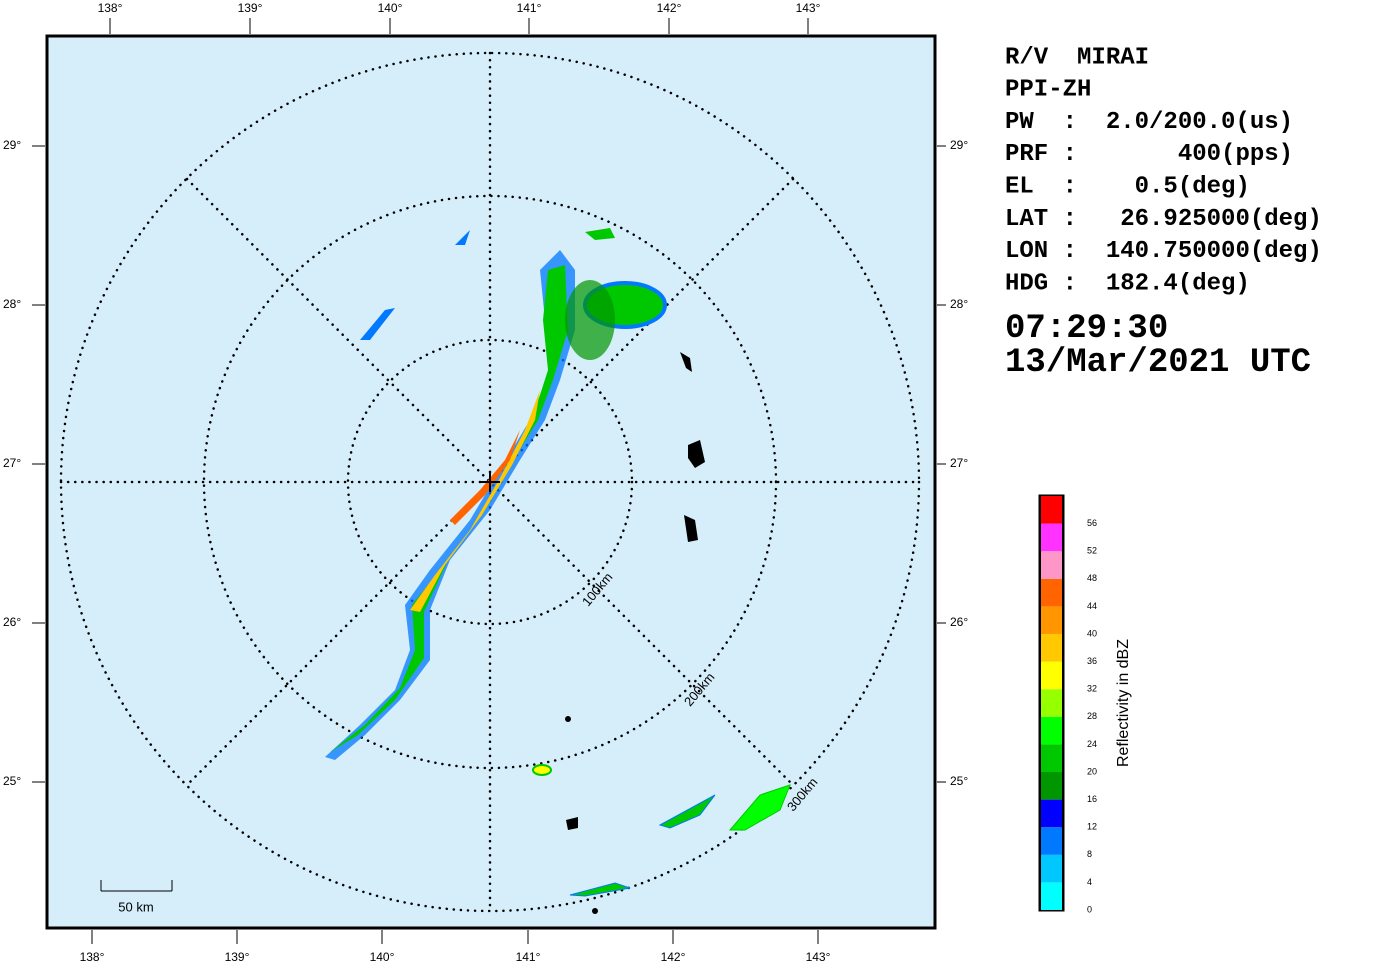 This screenshot has width=1381, height=970. Describe the element at coordinates (1092, 523) in the screenshot. I see `colorbar-tick: 56` at that location.